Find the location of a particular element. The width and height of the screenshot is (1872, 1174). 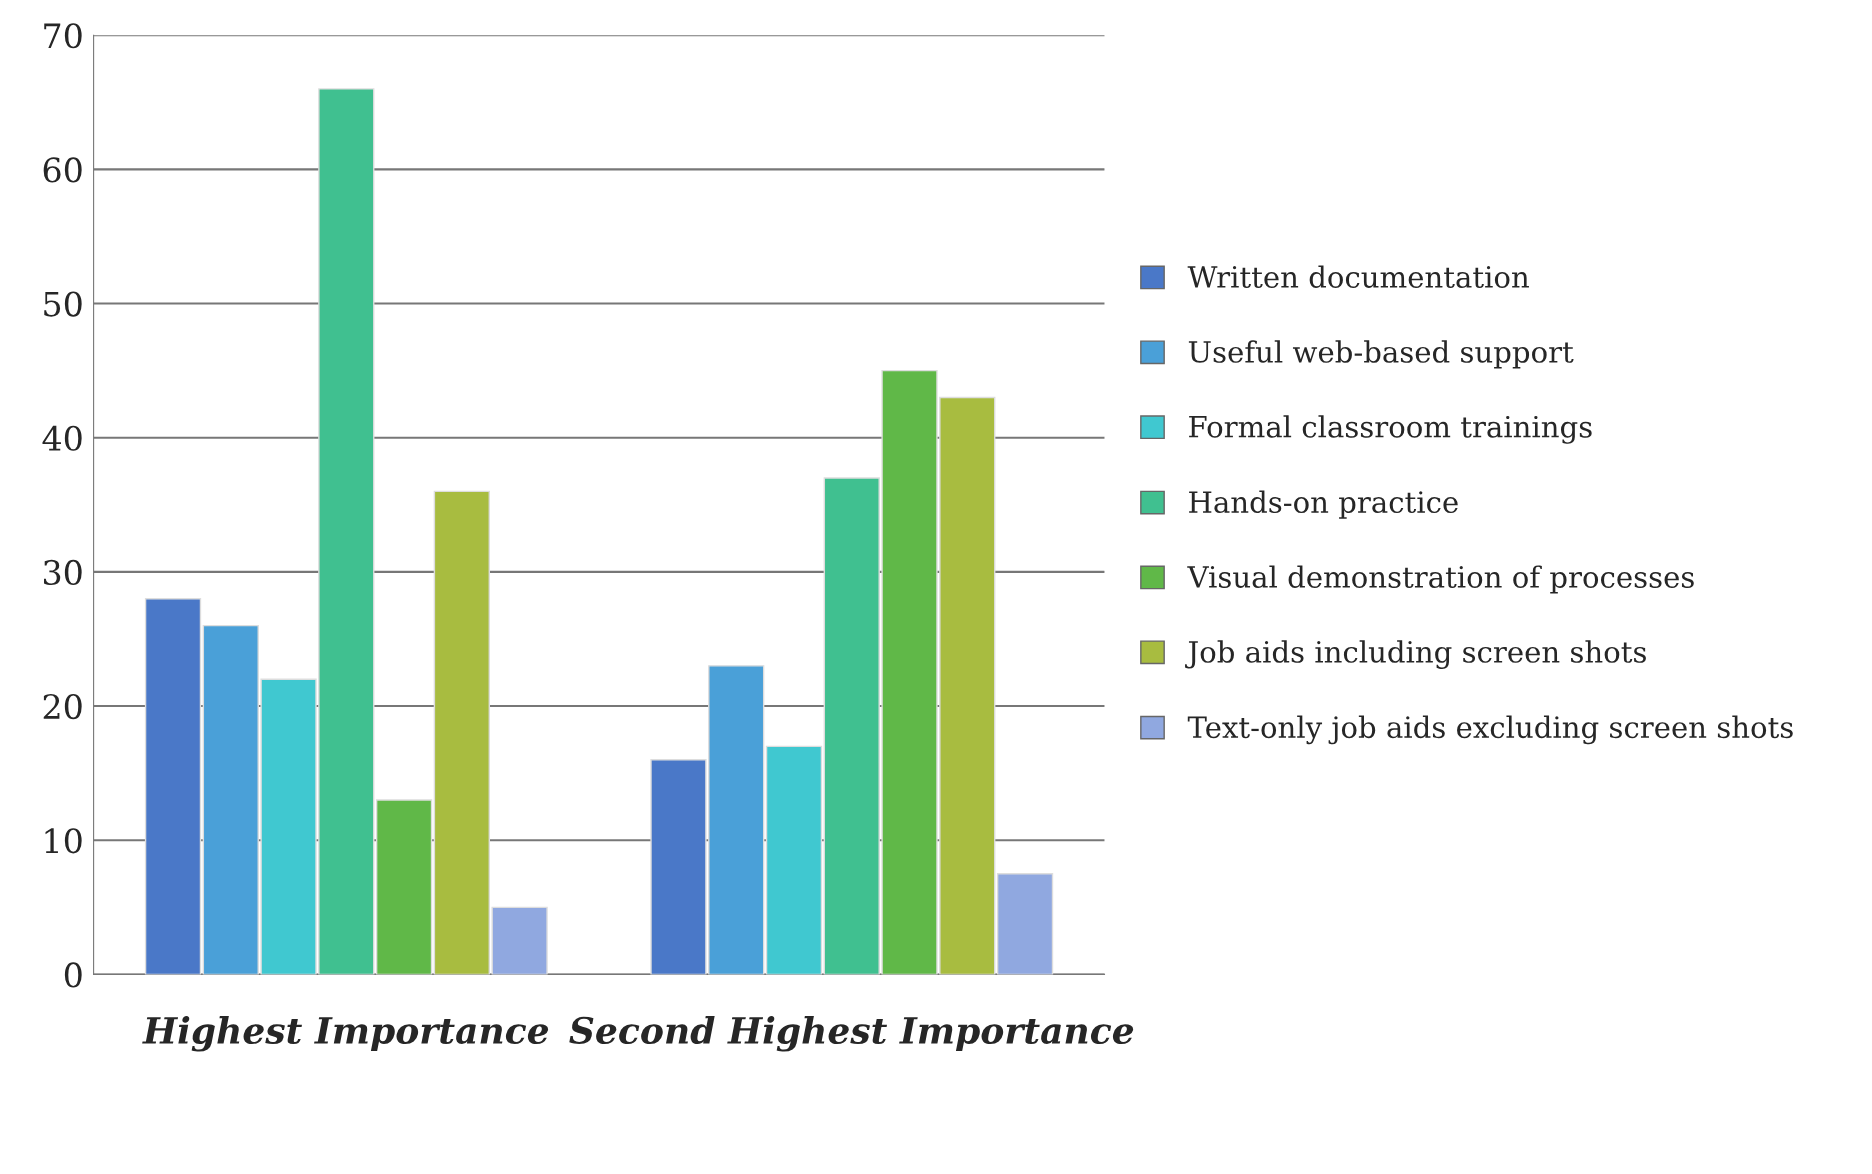

y-tick-label: 0 is located at coordinates (73, 975).